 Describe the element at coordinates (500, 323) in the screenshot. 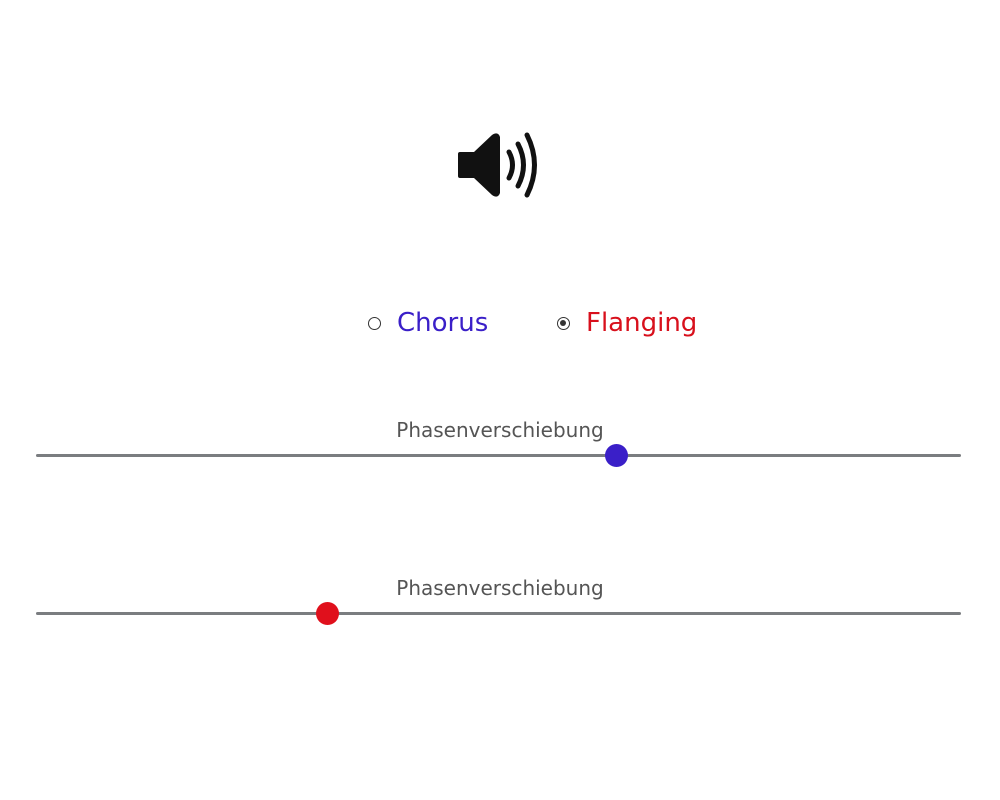

I see `effect-radio-group: Chorus Flanging` at that location.